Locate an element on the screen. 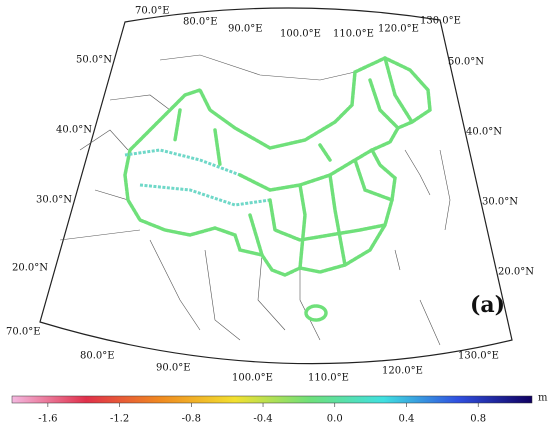 The height and width of the screenshot is (430, 550). bottom-label: 110.0°E is located at coordinates (328, 378).